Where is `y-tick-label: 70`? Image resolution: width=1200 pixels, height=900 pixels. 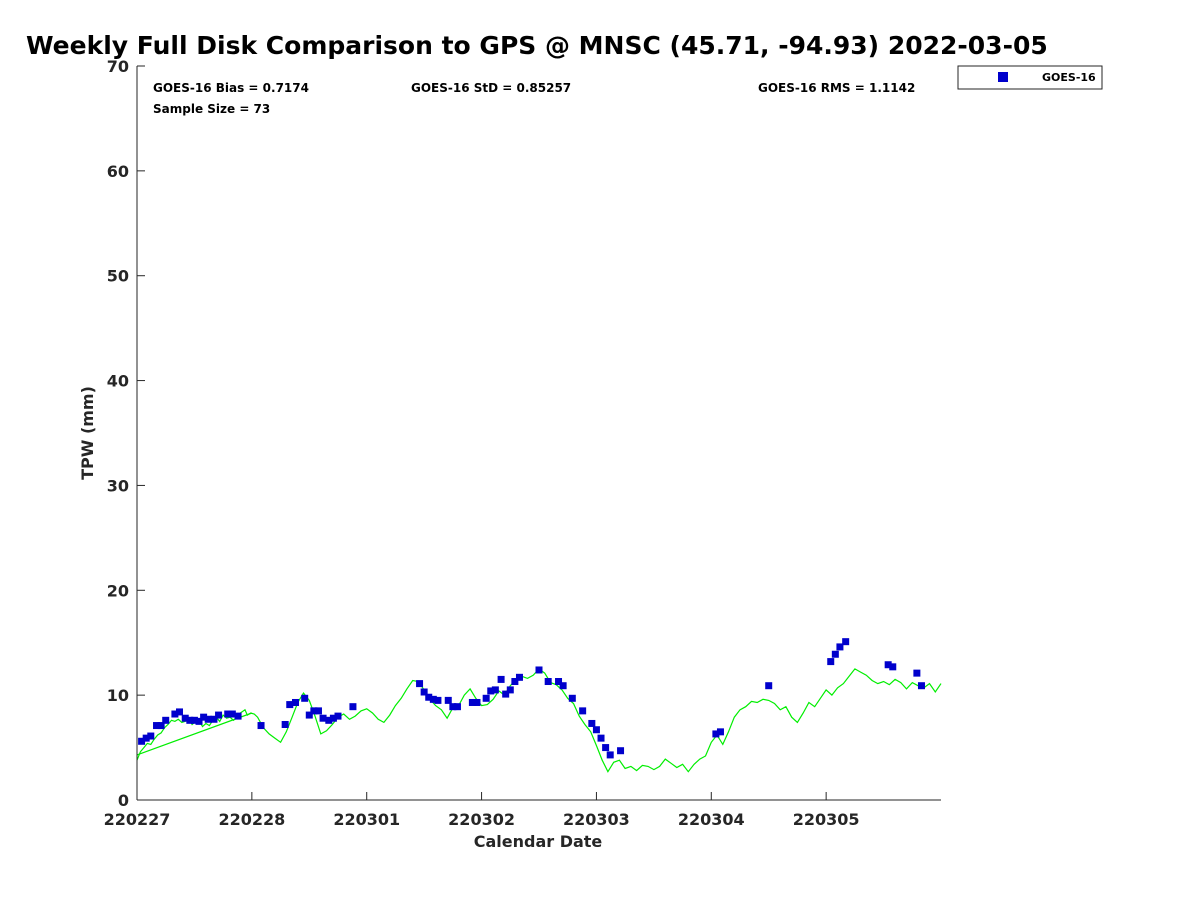
y-tick-label: 70 is located at coordinates (118, 66).